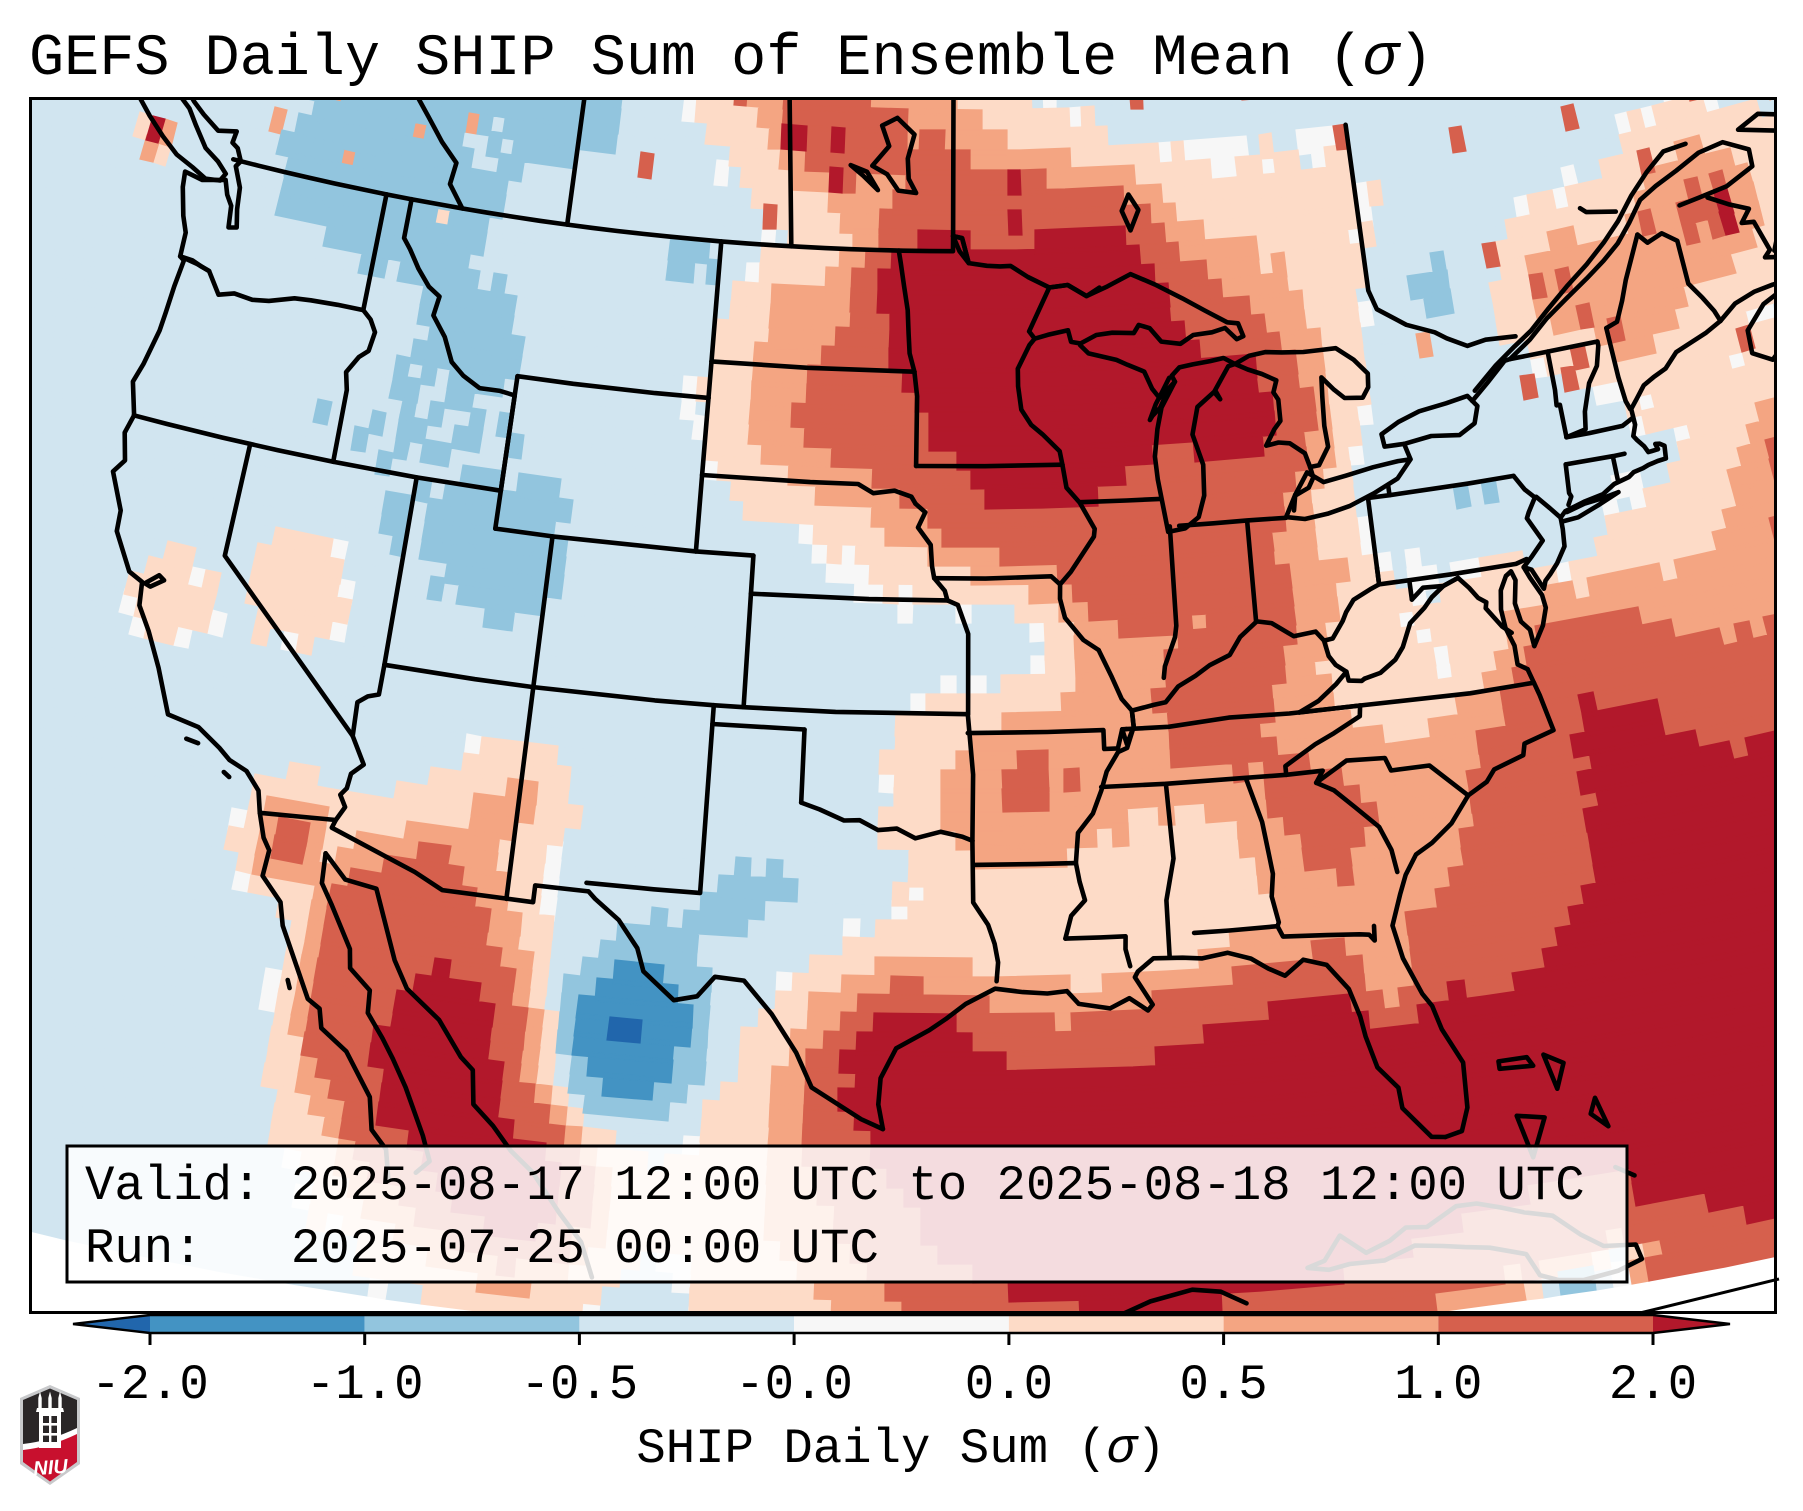 The width and height of the screenshot is (1803, 1511). What do you see at coordinates (1223, 1385) in the screenshot?
I see `svg-text: 0.5` at bounding box center [1223, 1385].